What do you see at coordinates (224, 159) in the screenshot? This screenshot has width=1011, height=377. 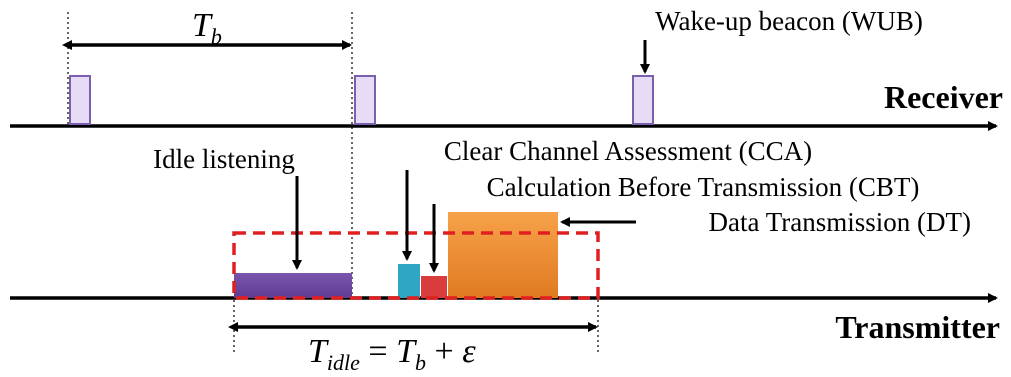 I see `idle-listening-label: Idle listening` at bounding box center [224, 159].